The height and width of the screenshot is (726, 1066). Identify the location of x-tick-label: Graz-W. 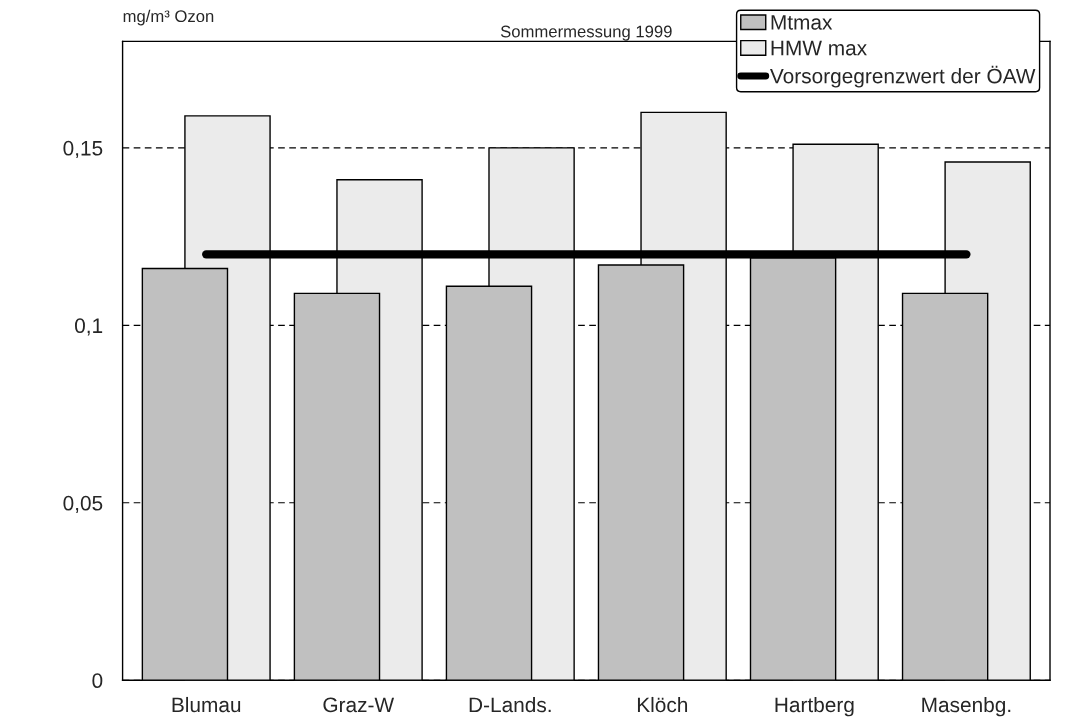
(359, 705).